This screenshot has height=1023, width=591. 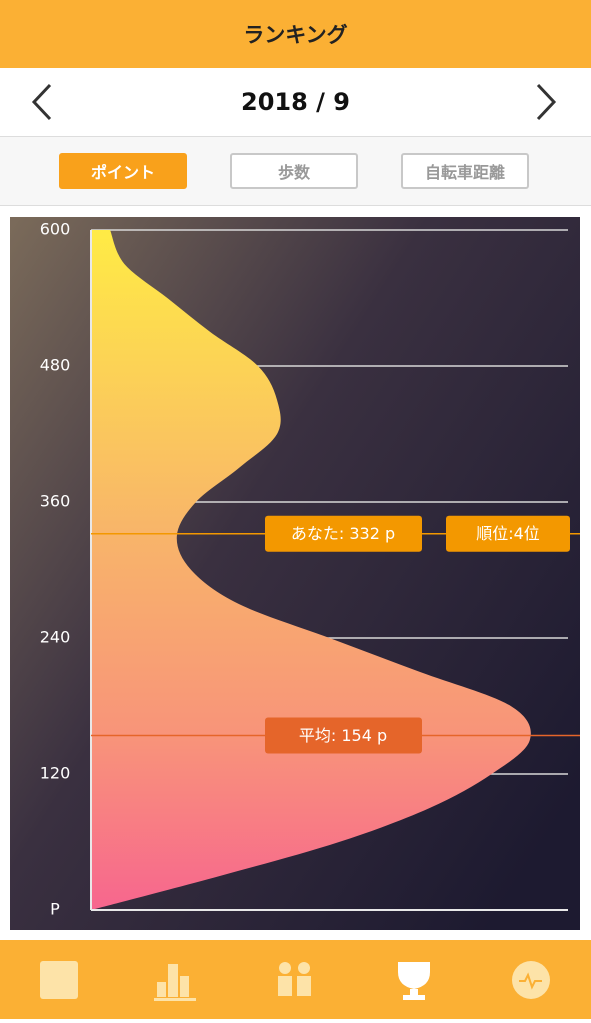 I want to click on tab-bar: ポイント 歩数 自転車距離, so click(x=295, y=171).